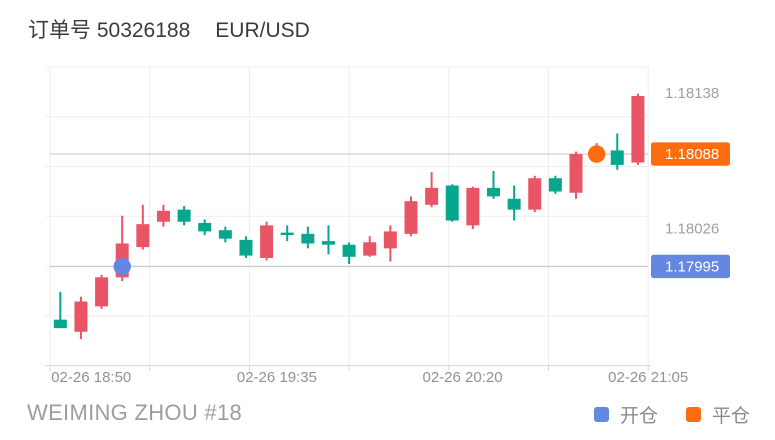 This screenshot has height=440, width=775. What do you see at coordinates (671, 414) in the screenshot?
I see `legend: 开仓 平仓` at bounding box center [671, 414].